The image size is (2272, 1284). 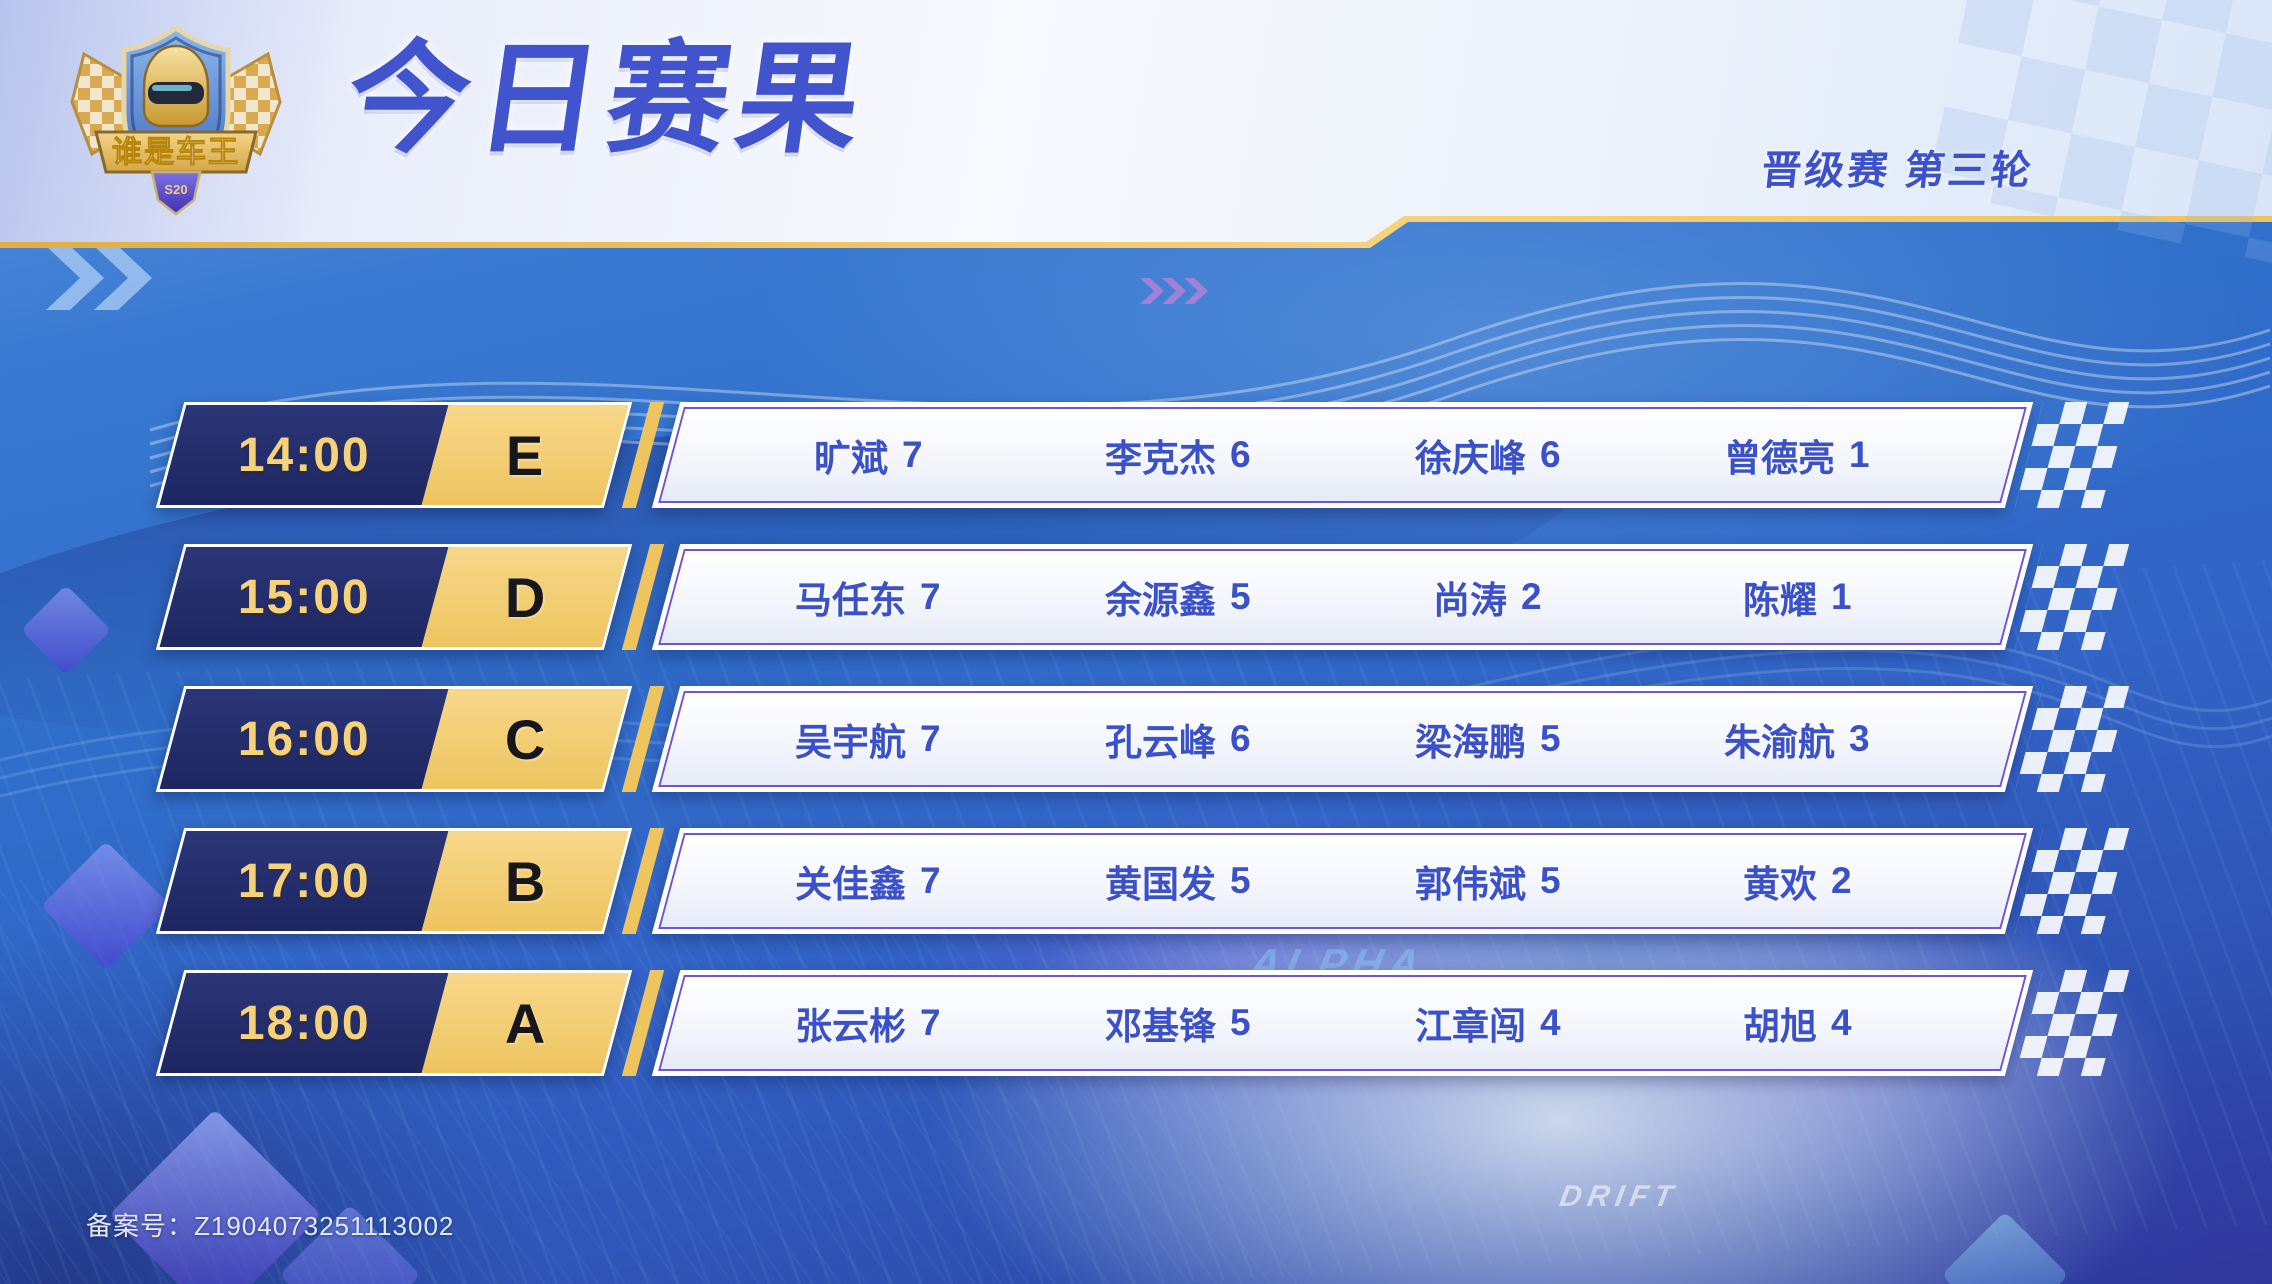 I want to click on result-row: 15:00 D 马任东 7 余源鑫 5 尚涛 2 陈耀 1, so click(x=1142, y=597).